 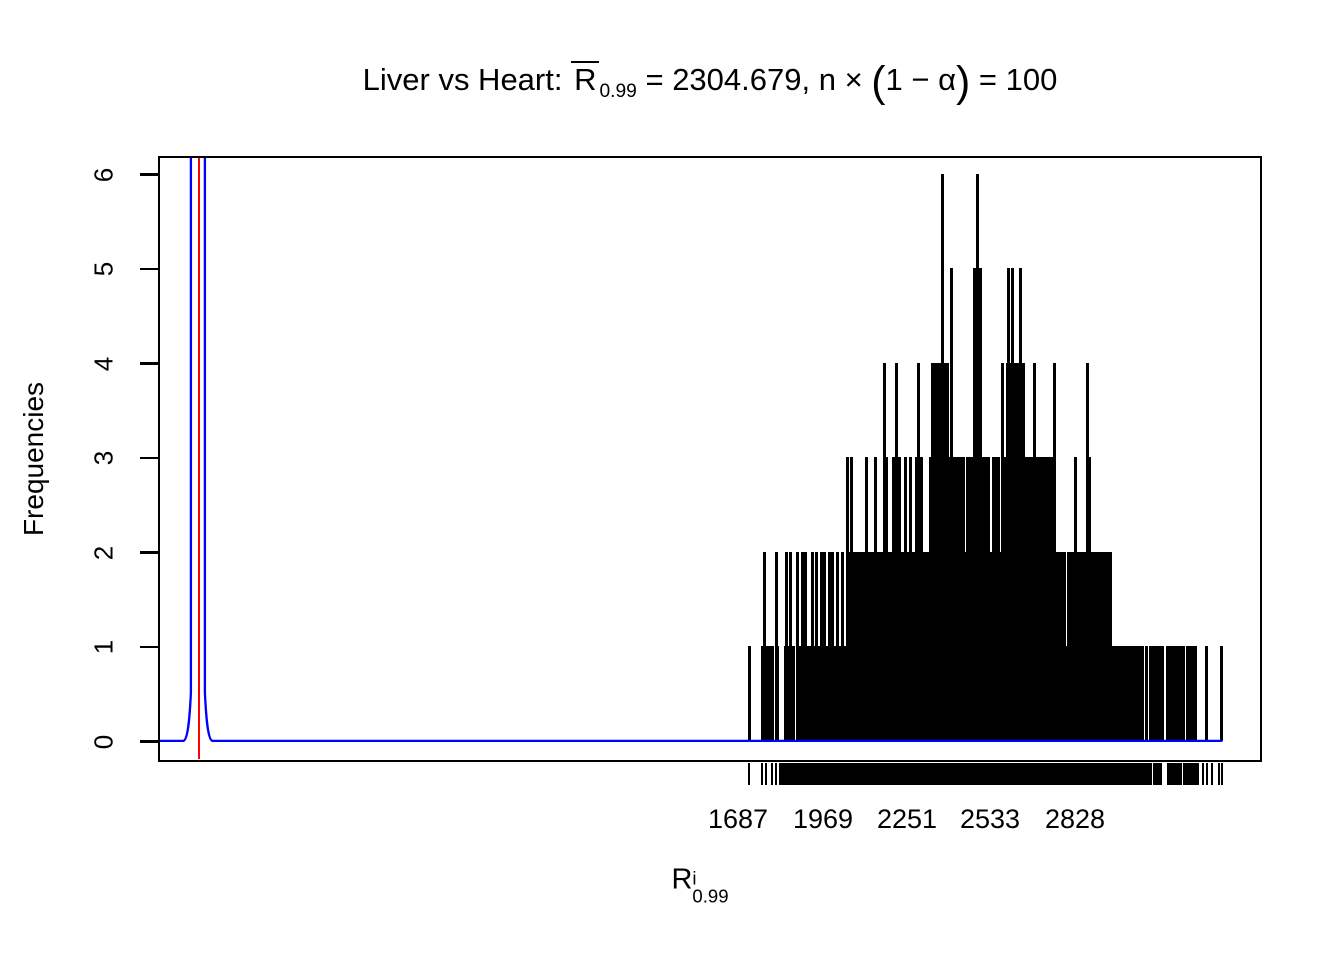 I want to click on y-axis-title: Frequencies, so click(x=33, y=459).